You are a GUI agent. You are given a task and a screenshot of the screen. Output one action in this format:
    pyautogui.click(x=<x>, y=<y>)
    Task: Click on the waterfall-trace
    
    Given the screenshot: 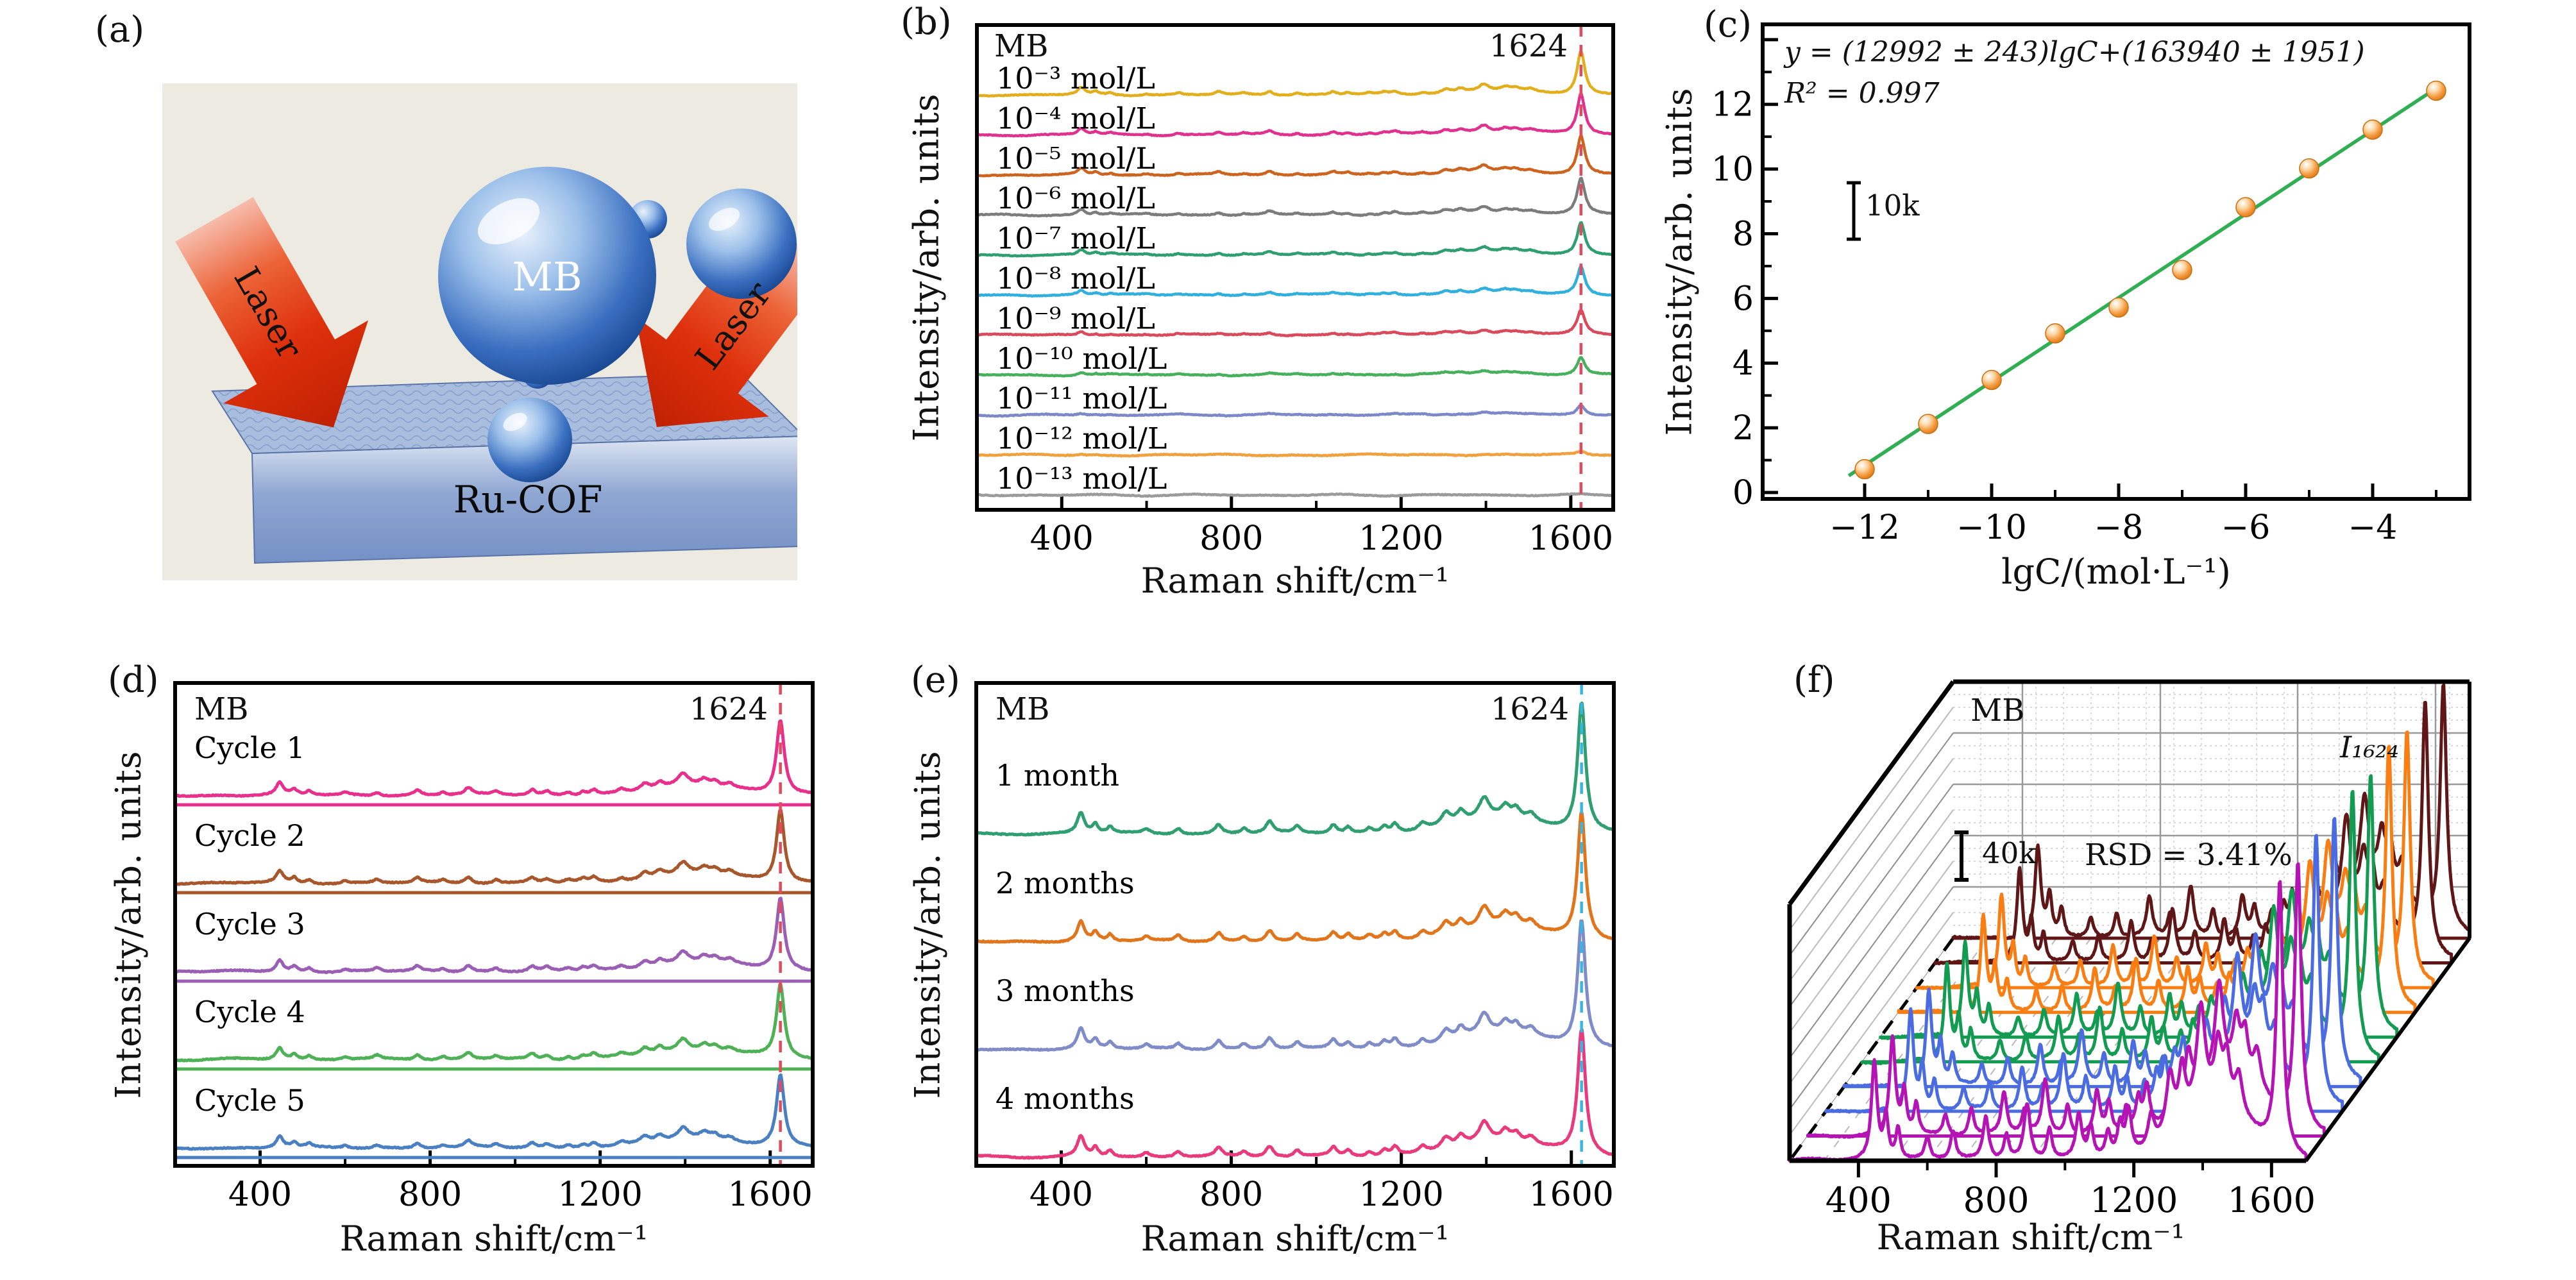 What is the action you would take?
    pyautogui.click(x=2048, y=1021)
    